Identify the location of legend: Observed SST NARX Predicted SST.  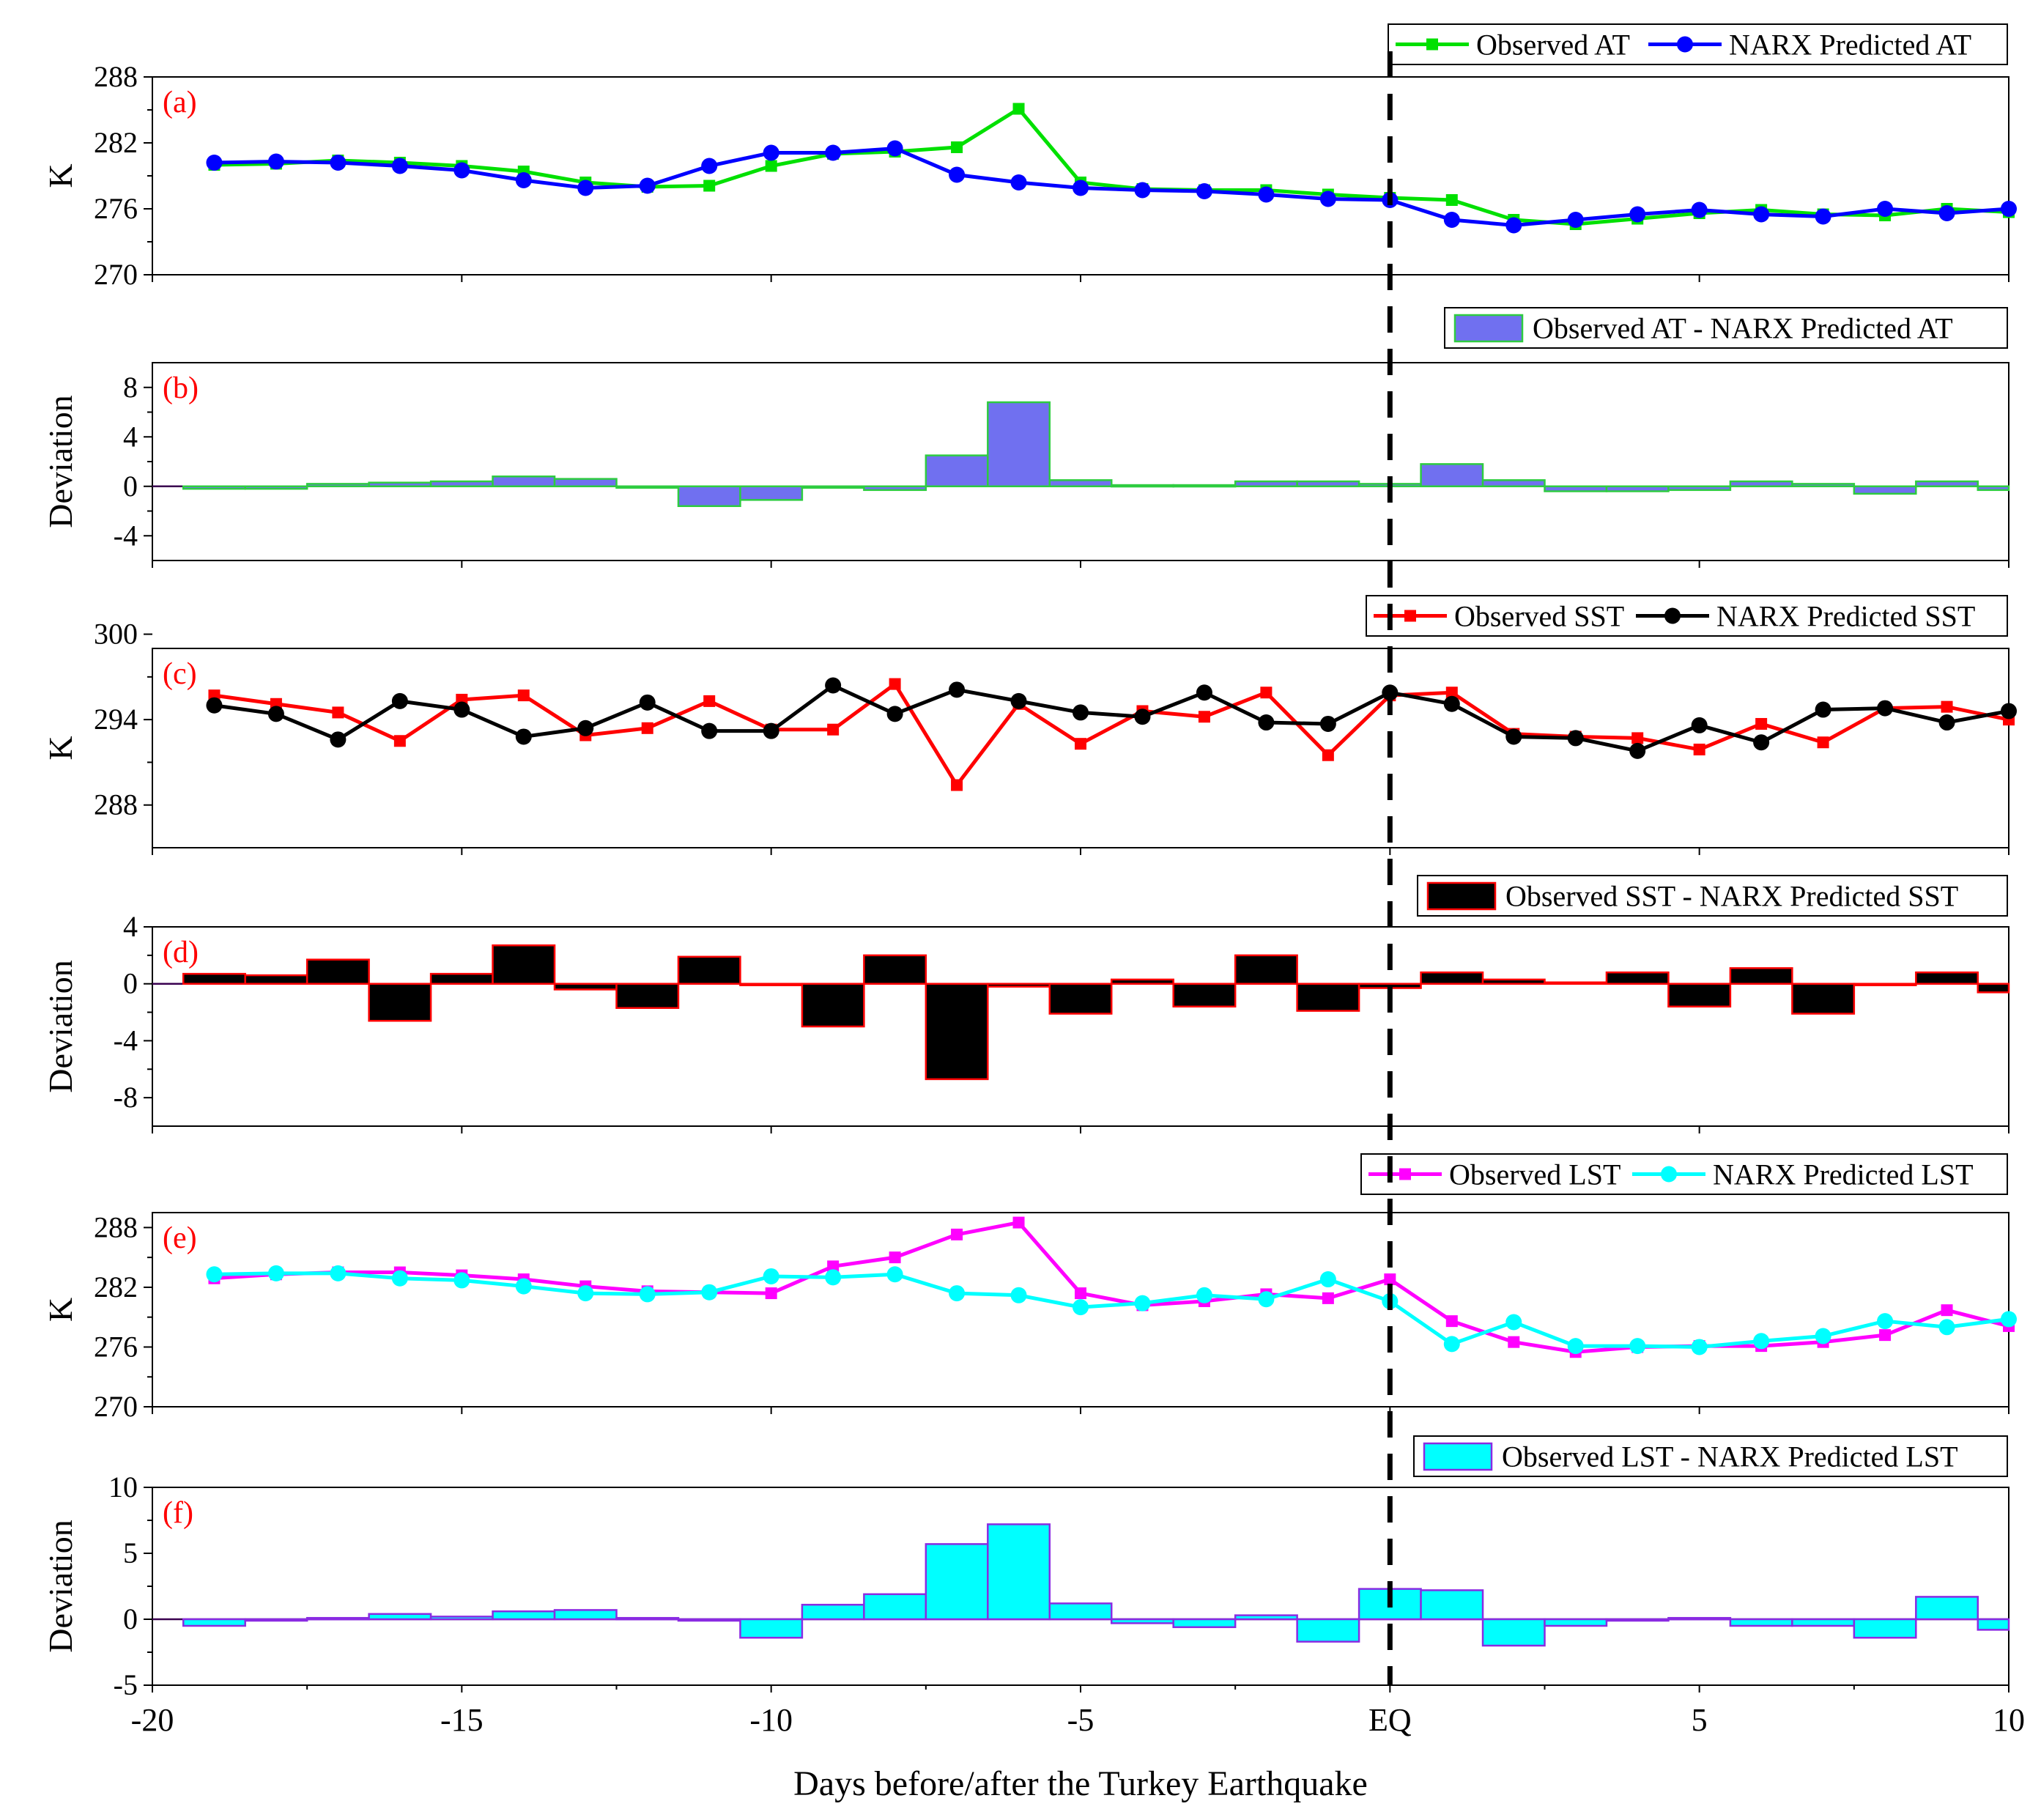
(1687, 616).